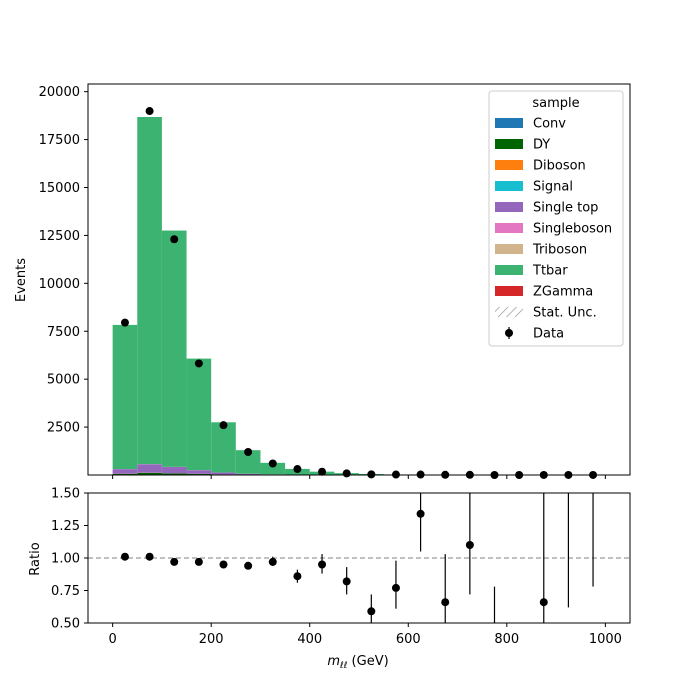 Image resolution: width=700 pixels, height=700 pixels. I want to click on legend-swatch-zgamma, so click(509, 291).